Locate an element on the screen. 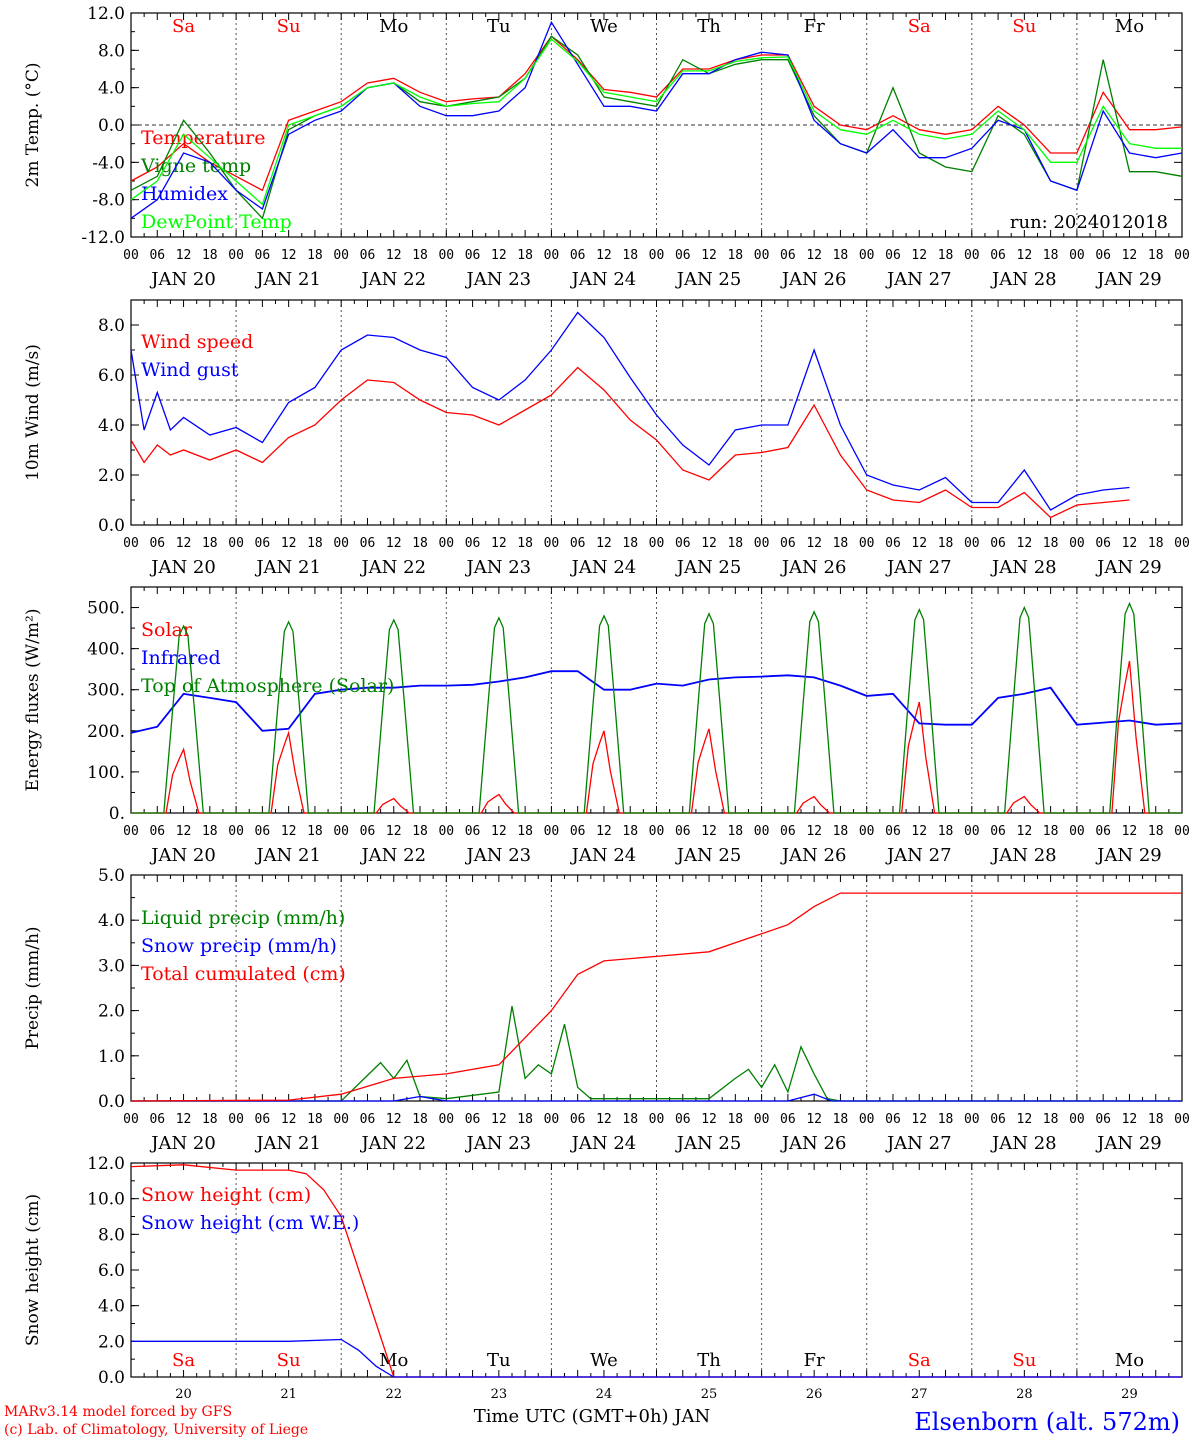  y-tick-label: 100. is located at coordinates (106, 773).